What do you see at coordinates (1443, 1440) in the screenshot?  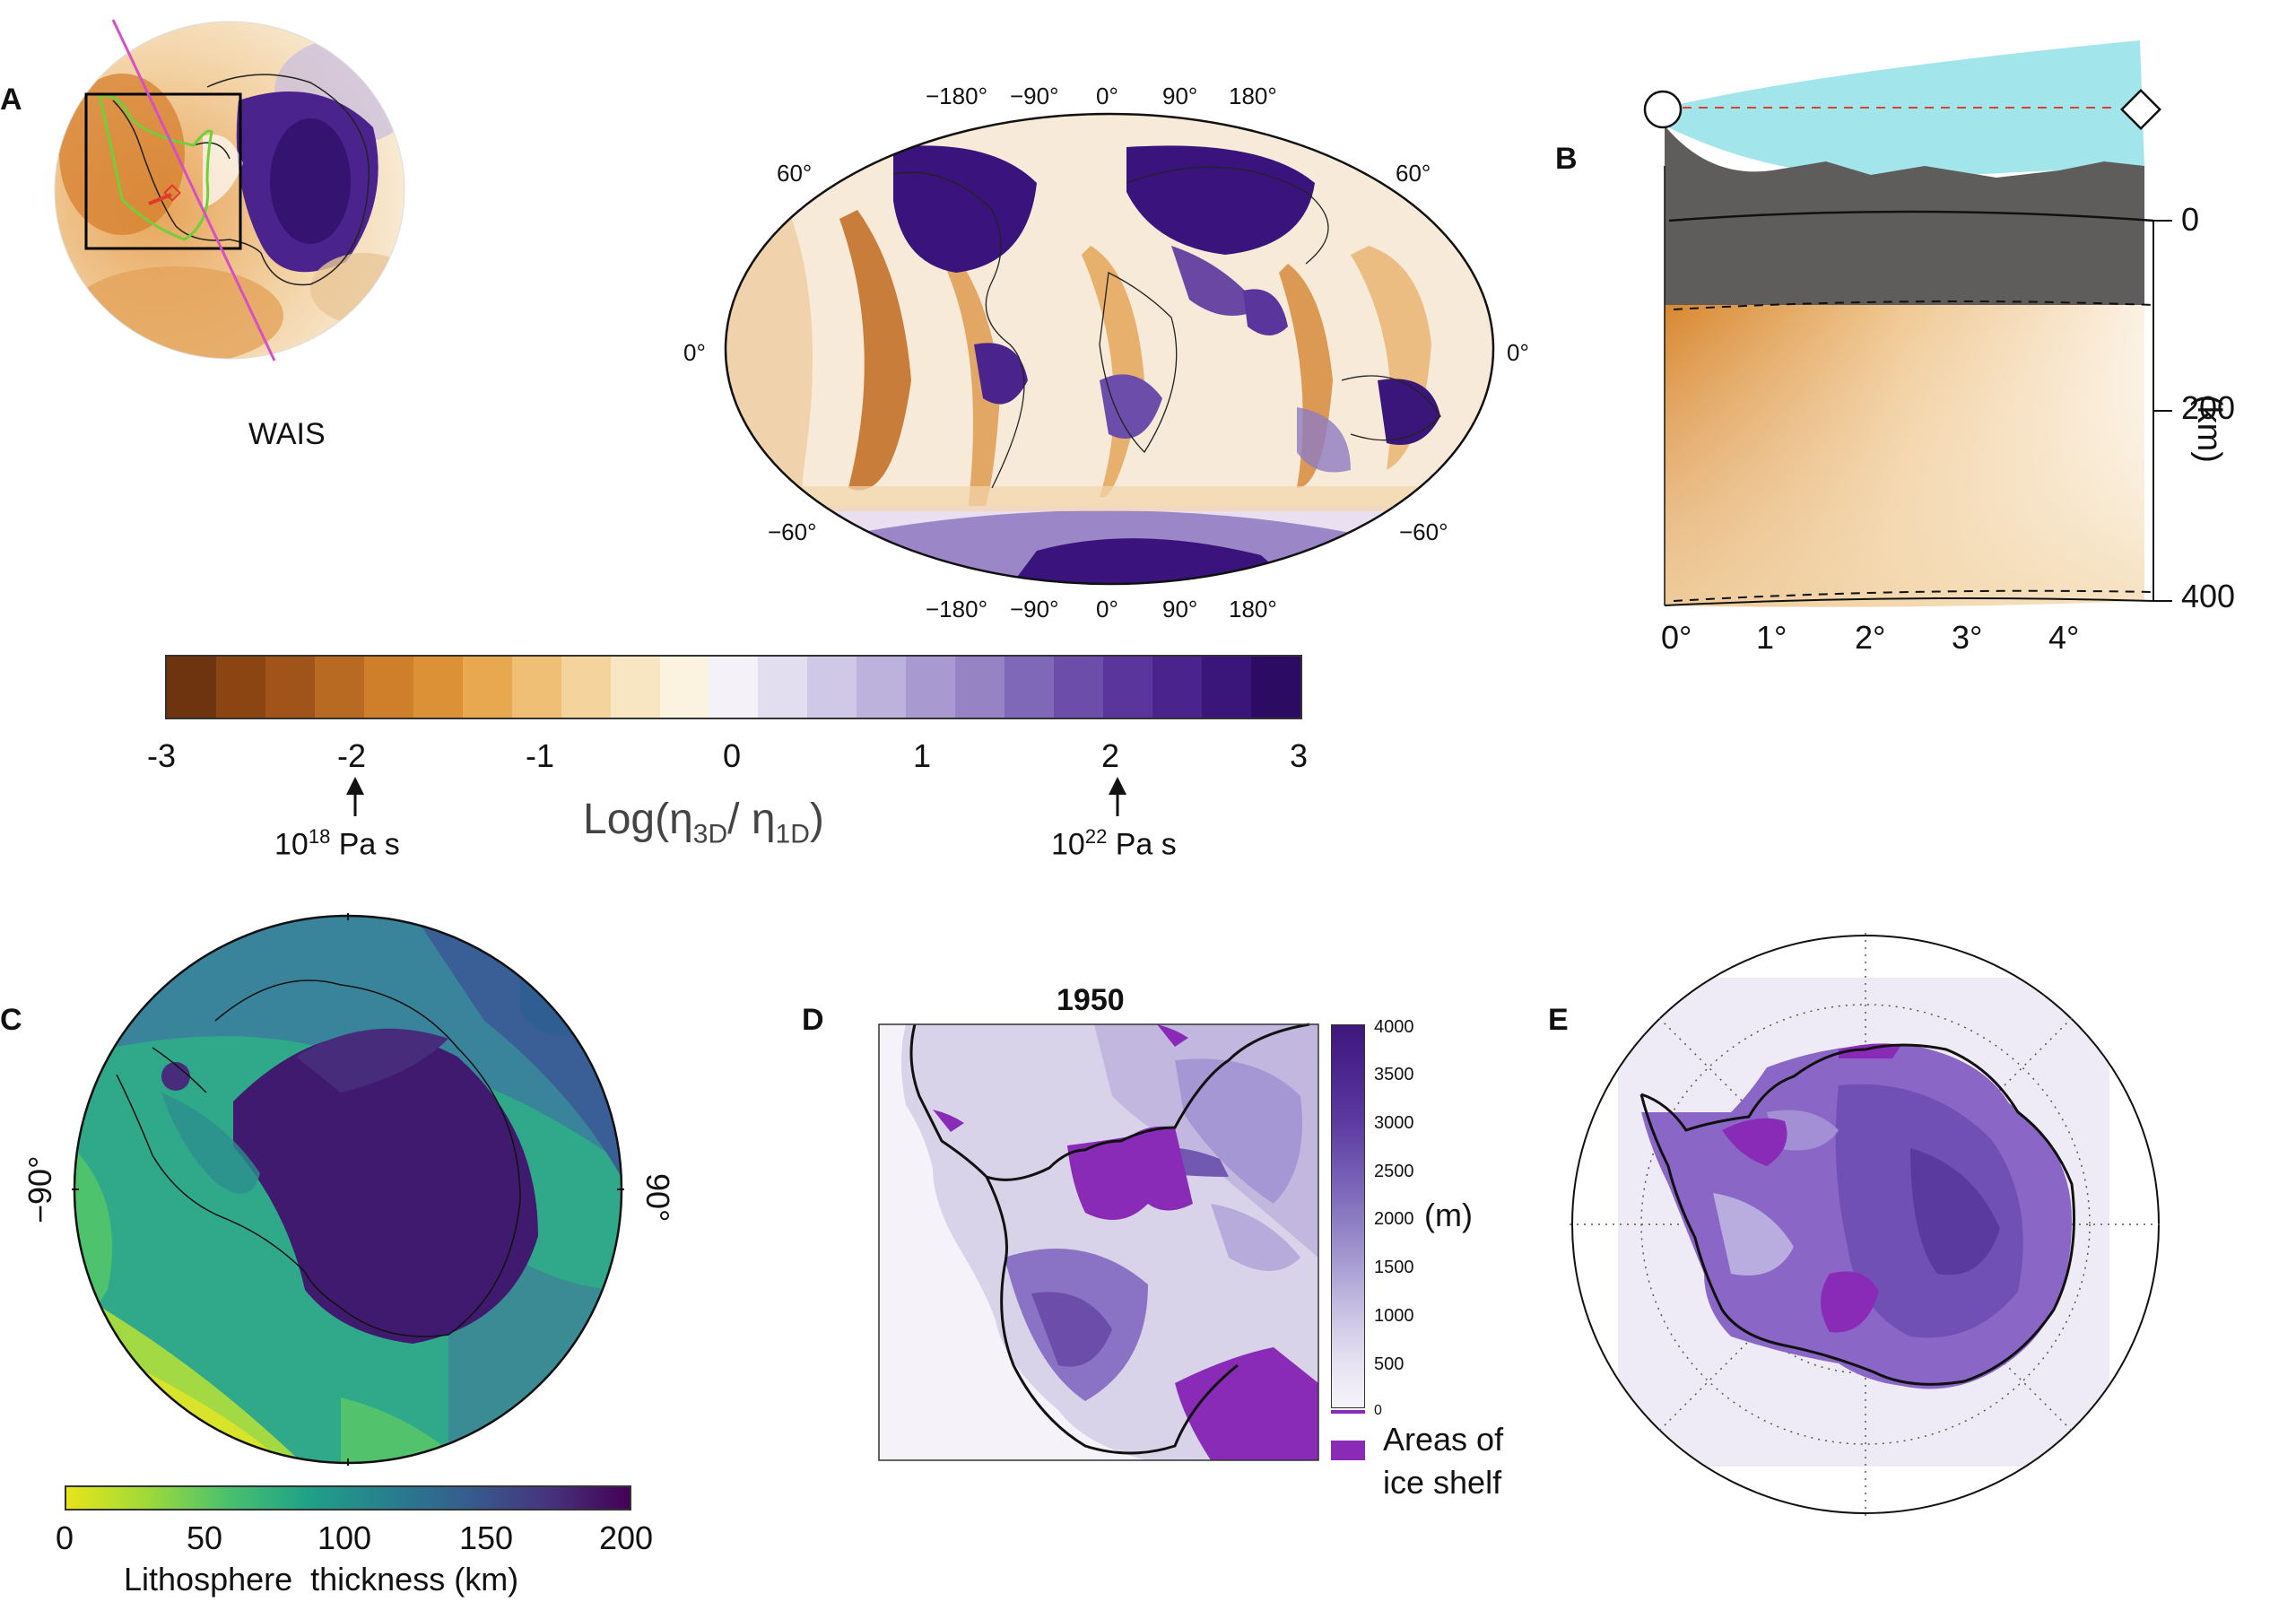 I see `legend-line-1: Areas of` at bounding box center [1443, 1440].